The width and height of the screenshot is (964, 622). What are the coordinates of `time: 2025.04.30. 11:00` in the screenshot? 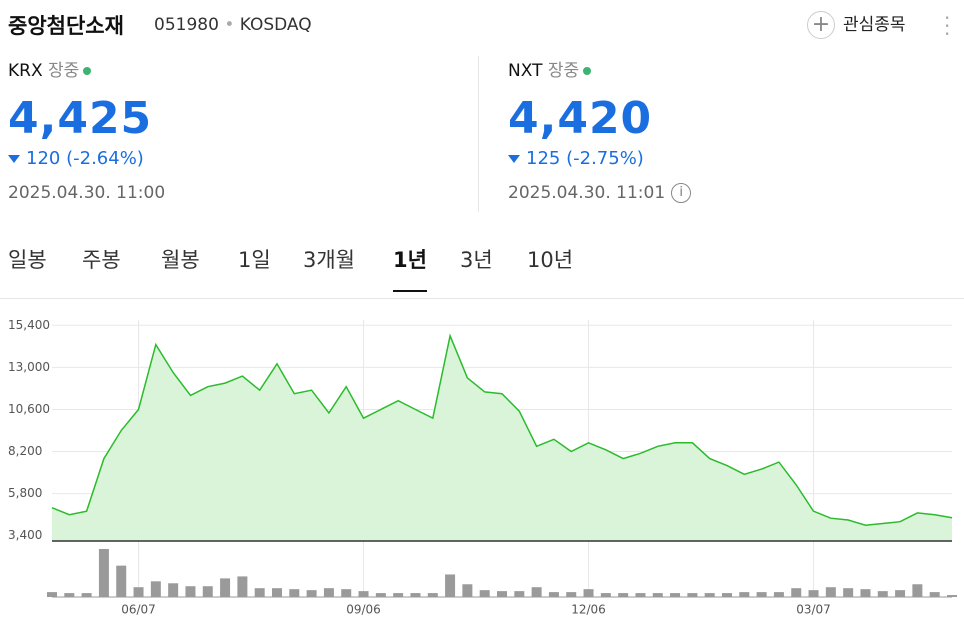 It's located at (87, 193).